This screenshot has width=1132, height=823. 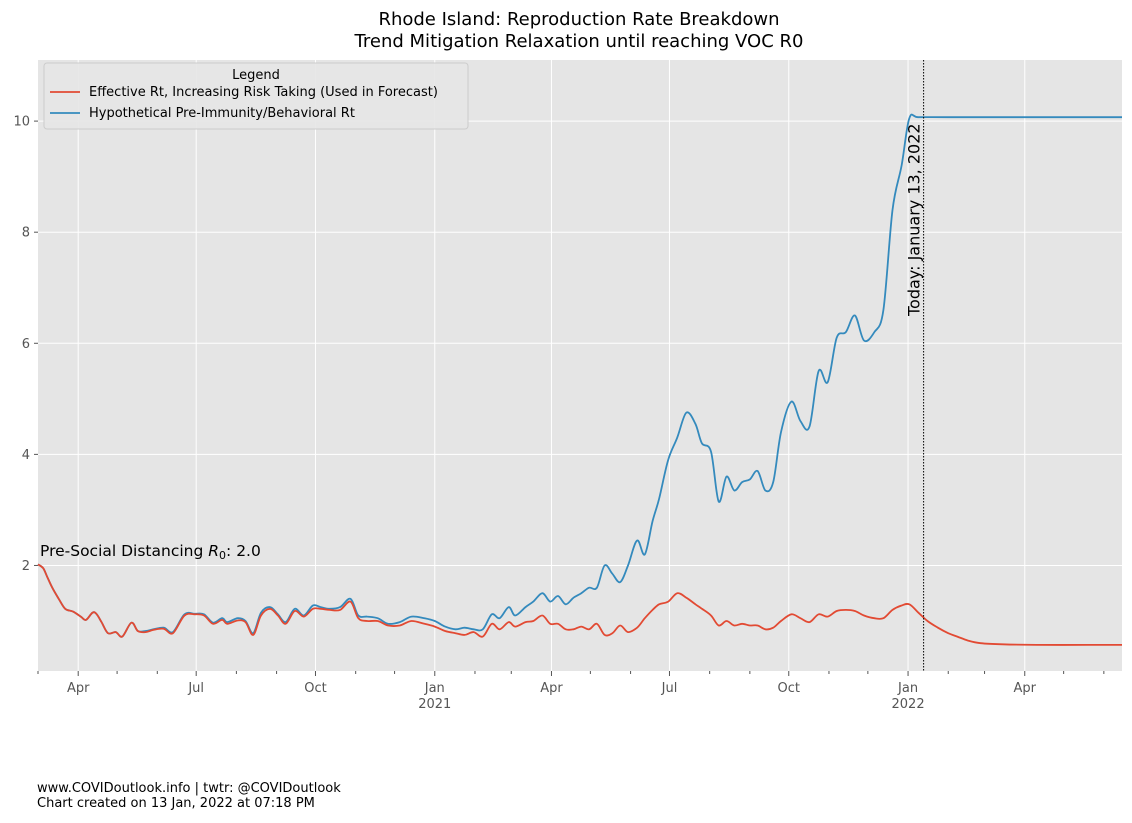 I want to click on legend-box, so click(x=256, y=96).